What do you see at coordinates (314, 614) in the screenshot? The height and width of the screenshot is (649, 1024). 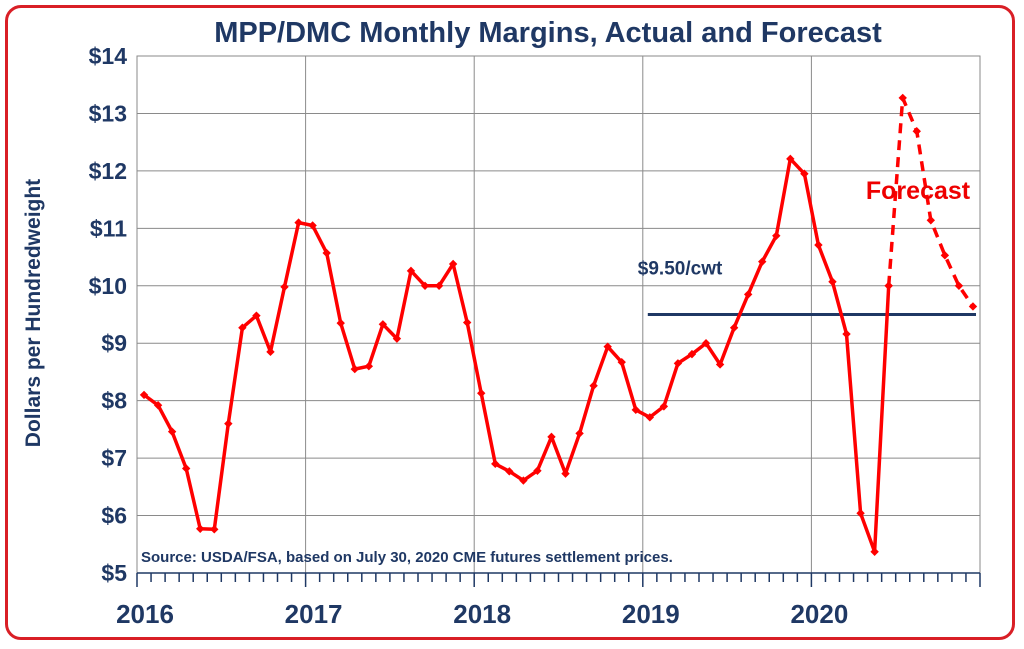 I see `x-tick-label: 2017` at bounding box center [314, 614].